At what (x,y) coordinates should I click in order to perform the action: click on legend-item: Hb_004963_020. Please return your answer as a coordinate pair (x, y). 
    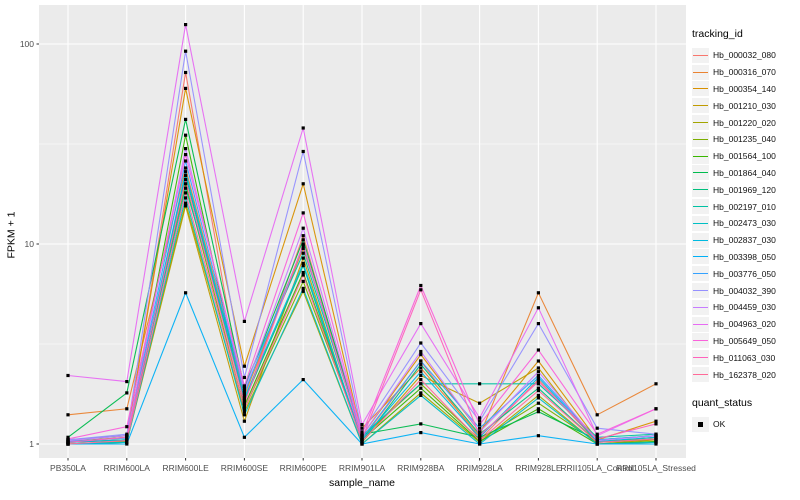
    Looking at the image, I should click on (745, 324).